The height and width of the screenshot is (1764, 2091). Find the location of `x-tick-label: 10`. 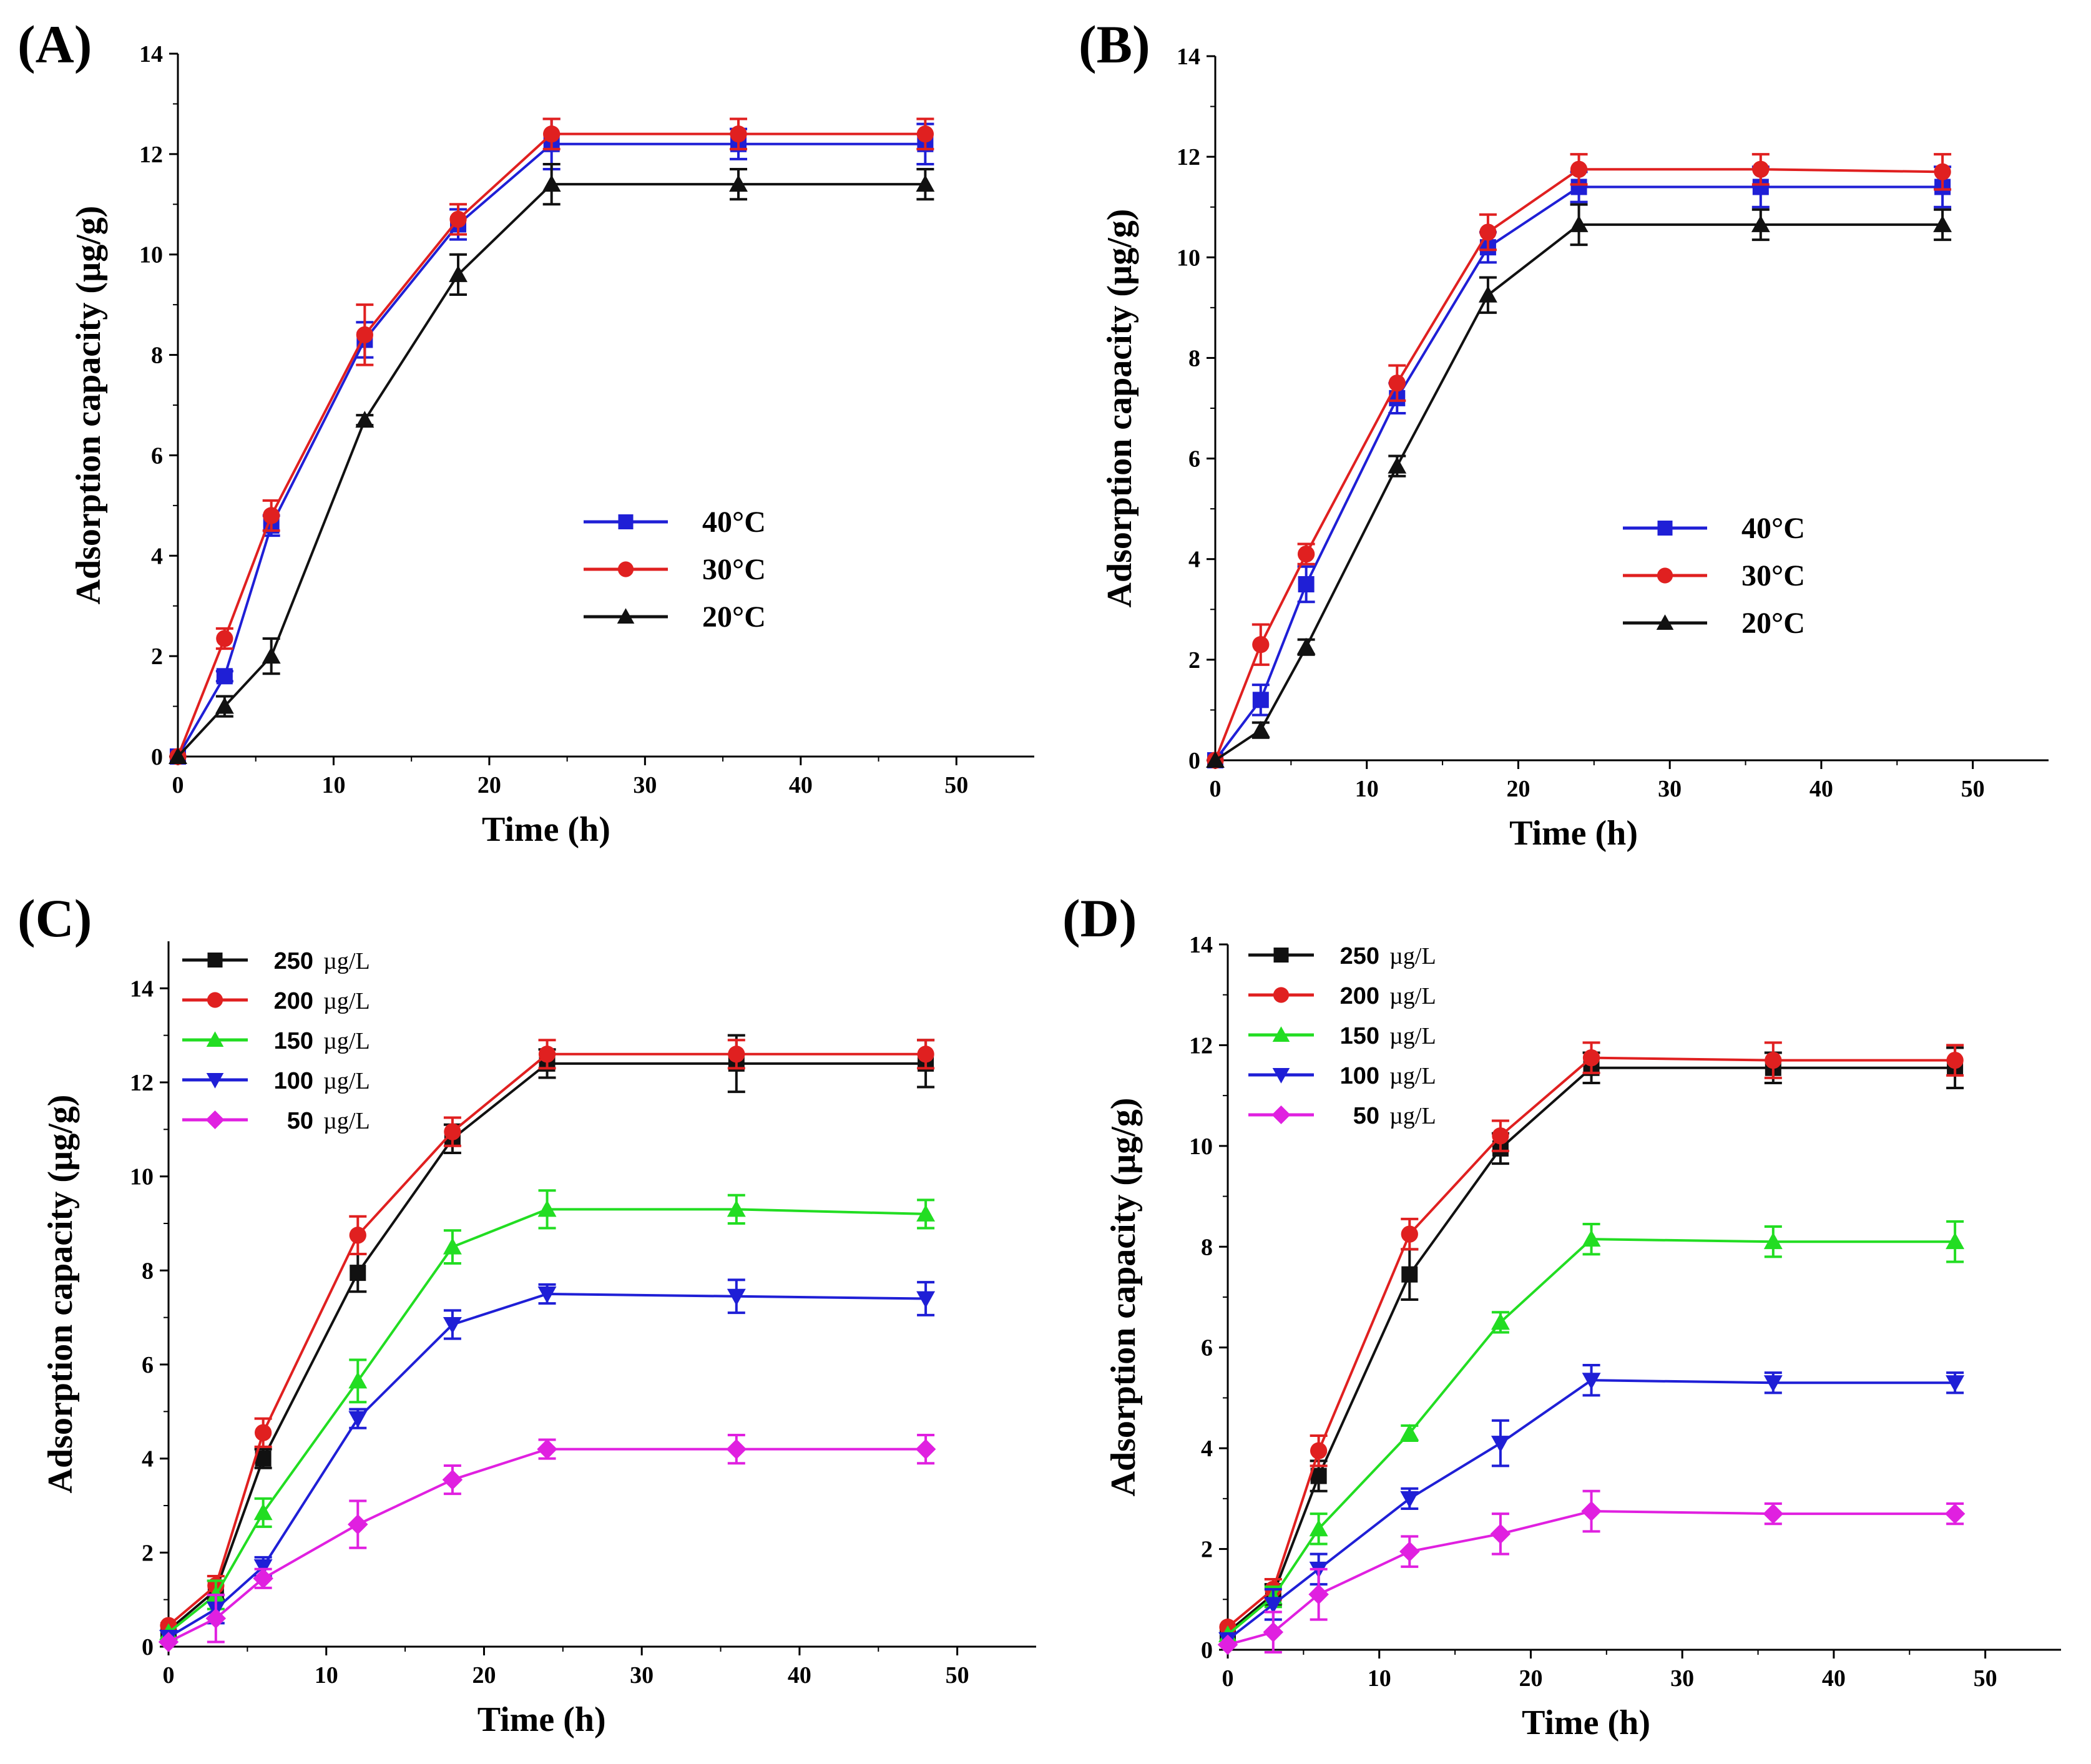

x-tick-label: 10 is located at coordinates (326, 1675).